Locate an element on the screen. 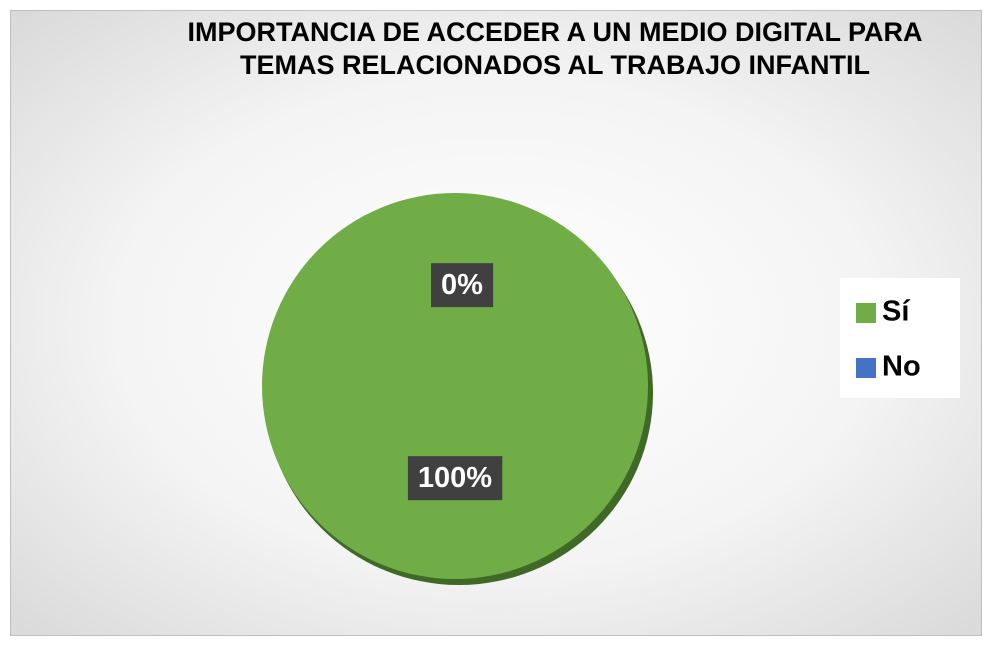 This screenshot has height=661, width=992. legend-label: No is located at coordinates (901, 367).